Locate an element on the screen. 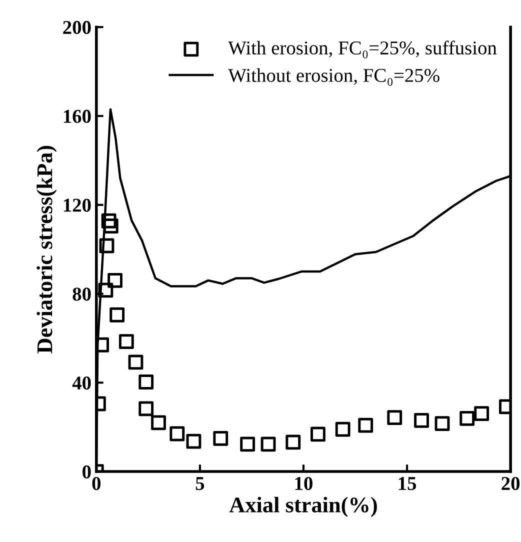 The width and height of the screenshot is (521, 542). x-tick-label: 10 is located at coordinates (303, 483).